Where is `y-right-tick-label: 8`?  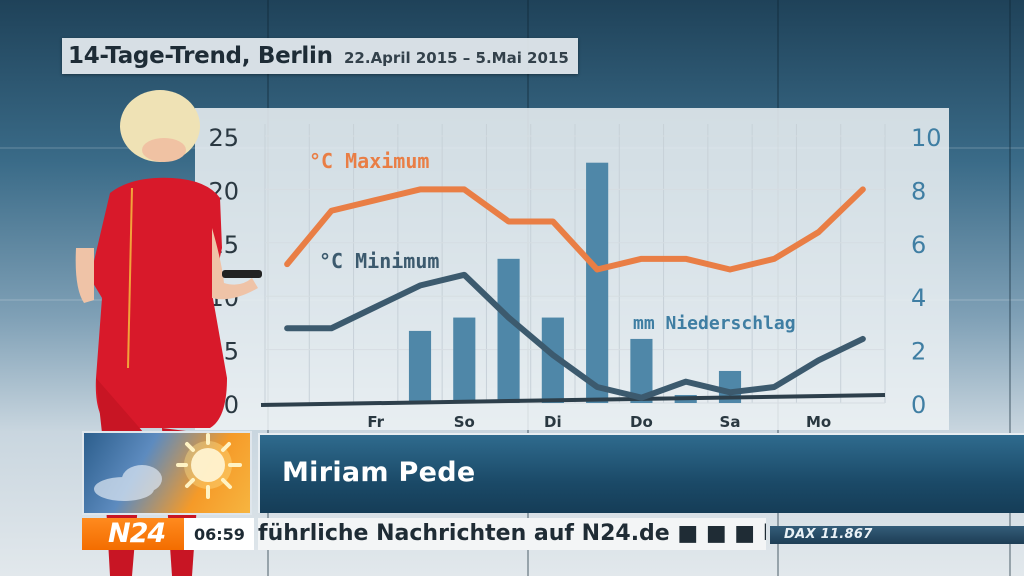
y-right-tick-label: 8 is located at coordinates (918, 191).